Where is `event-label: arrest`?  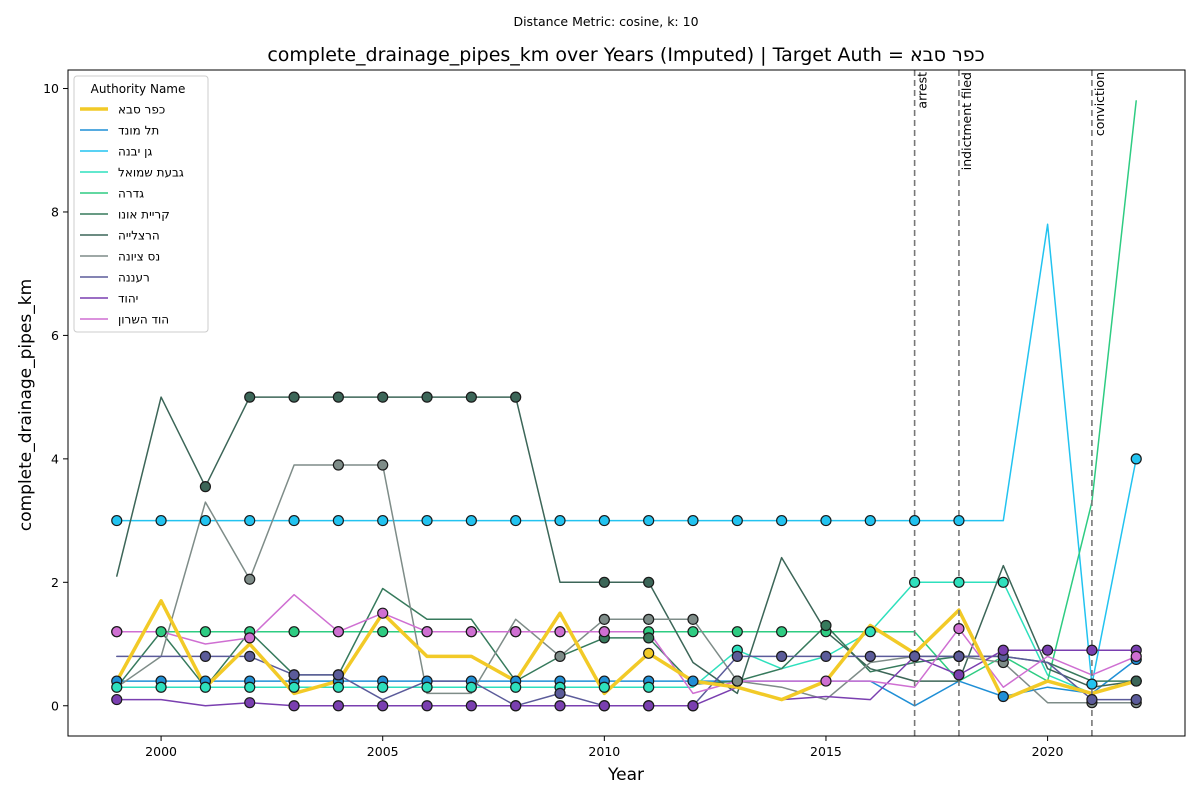 event-label: arrest is located at coordinates (922, 90).